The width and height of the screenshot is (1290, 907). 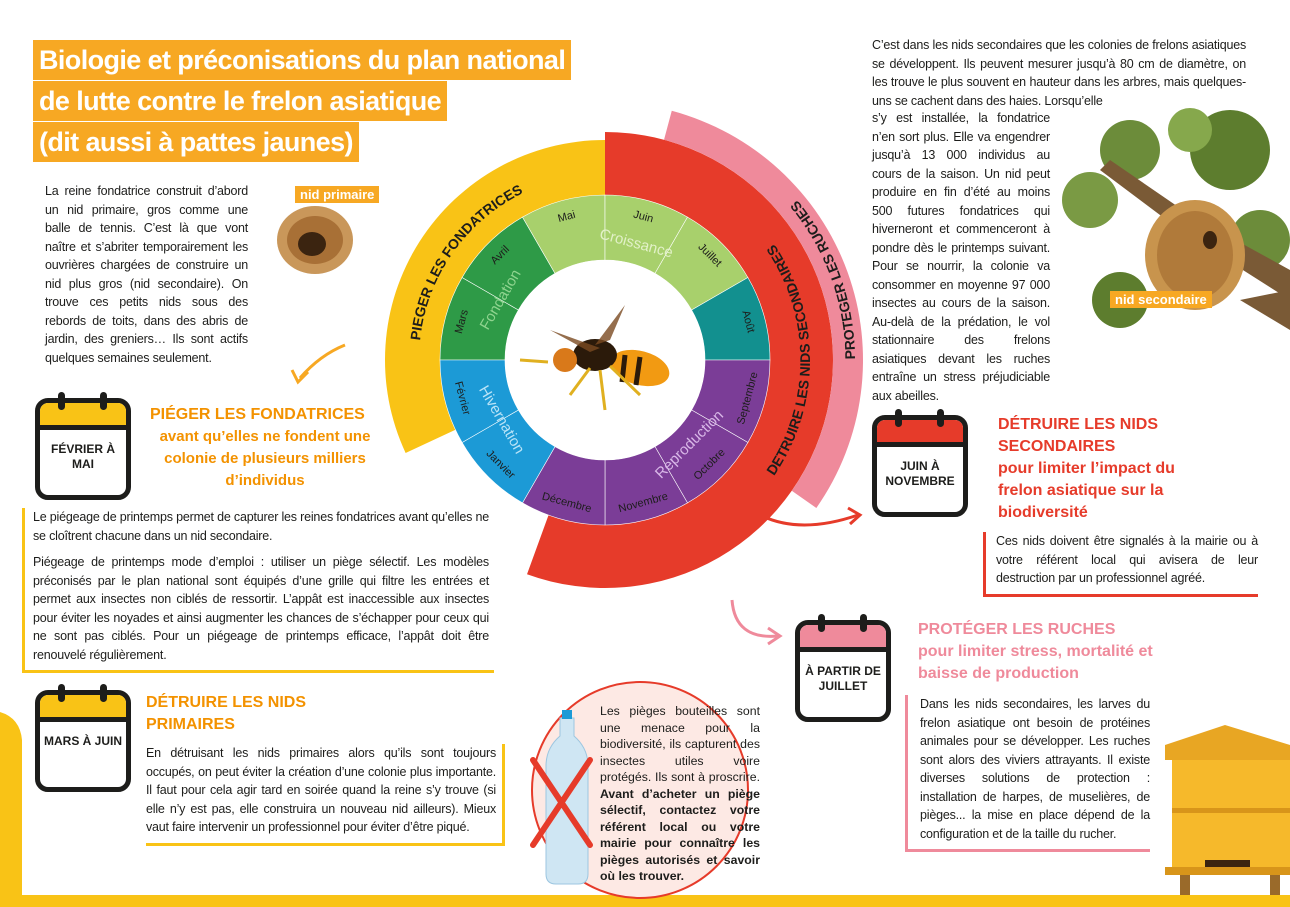 I want to click on calendar-icon: À PARTIR DE JUILLET, so click(x=843, y=671).